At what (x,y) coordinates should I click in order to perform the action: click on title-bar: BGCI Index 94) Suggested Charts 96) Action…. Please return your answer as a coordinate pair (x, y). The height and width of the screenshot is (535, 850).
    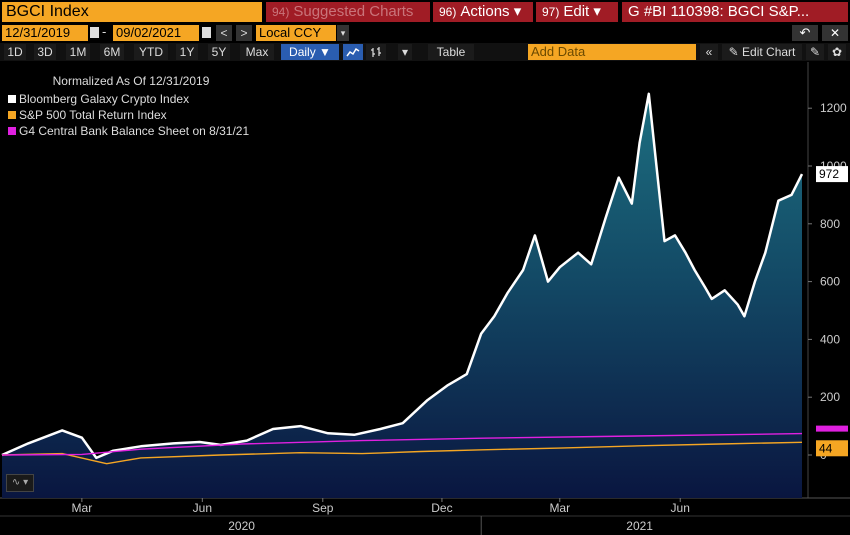
    Looking at the image, I should click on (425, 12).